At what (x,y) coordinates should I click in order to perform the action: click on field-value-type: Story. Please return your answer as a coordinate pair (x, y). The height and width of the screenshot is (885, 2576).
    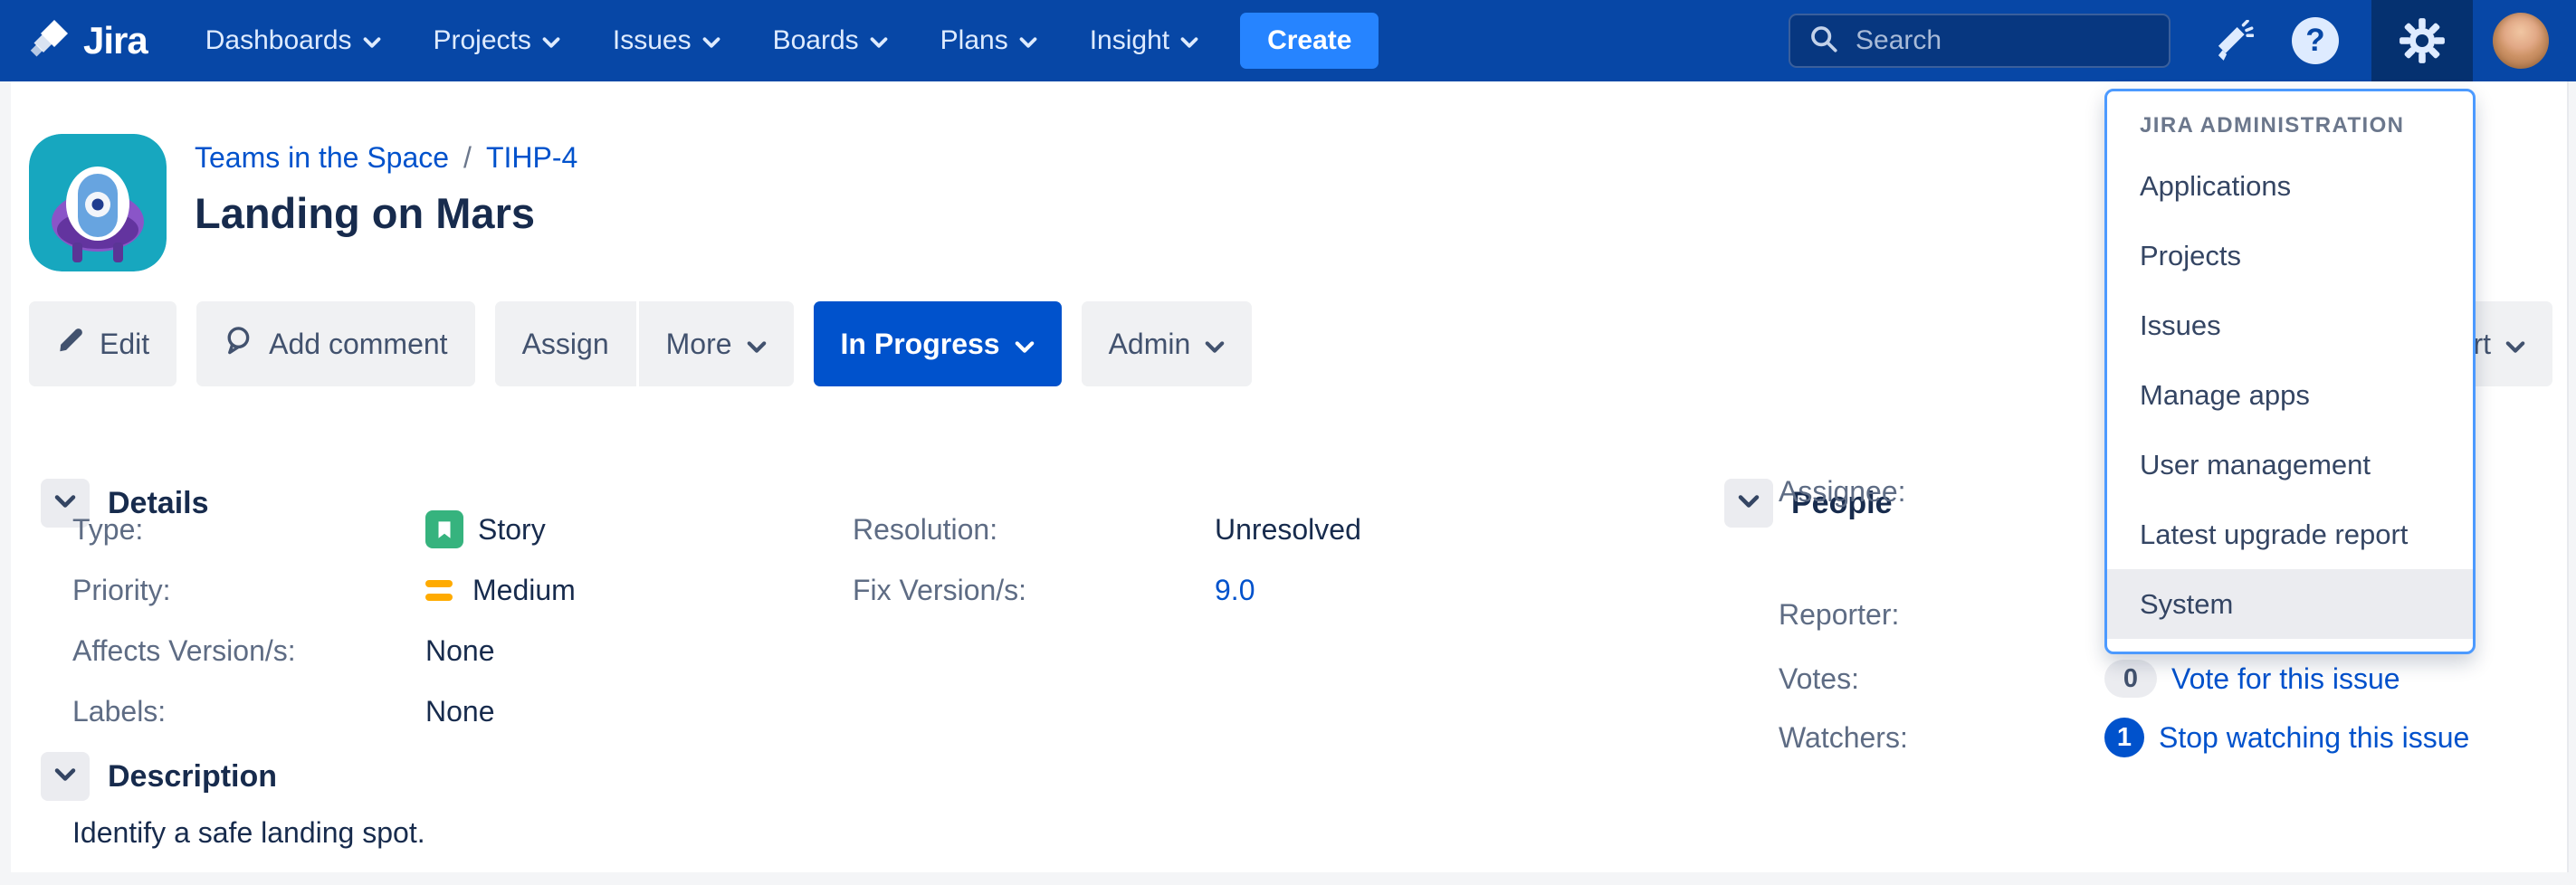
    Looking at the image, I should click on (486, 529).